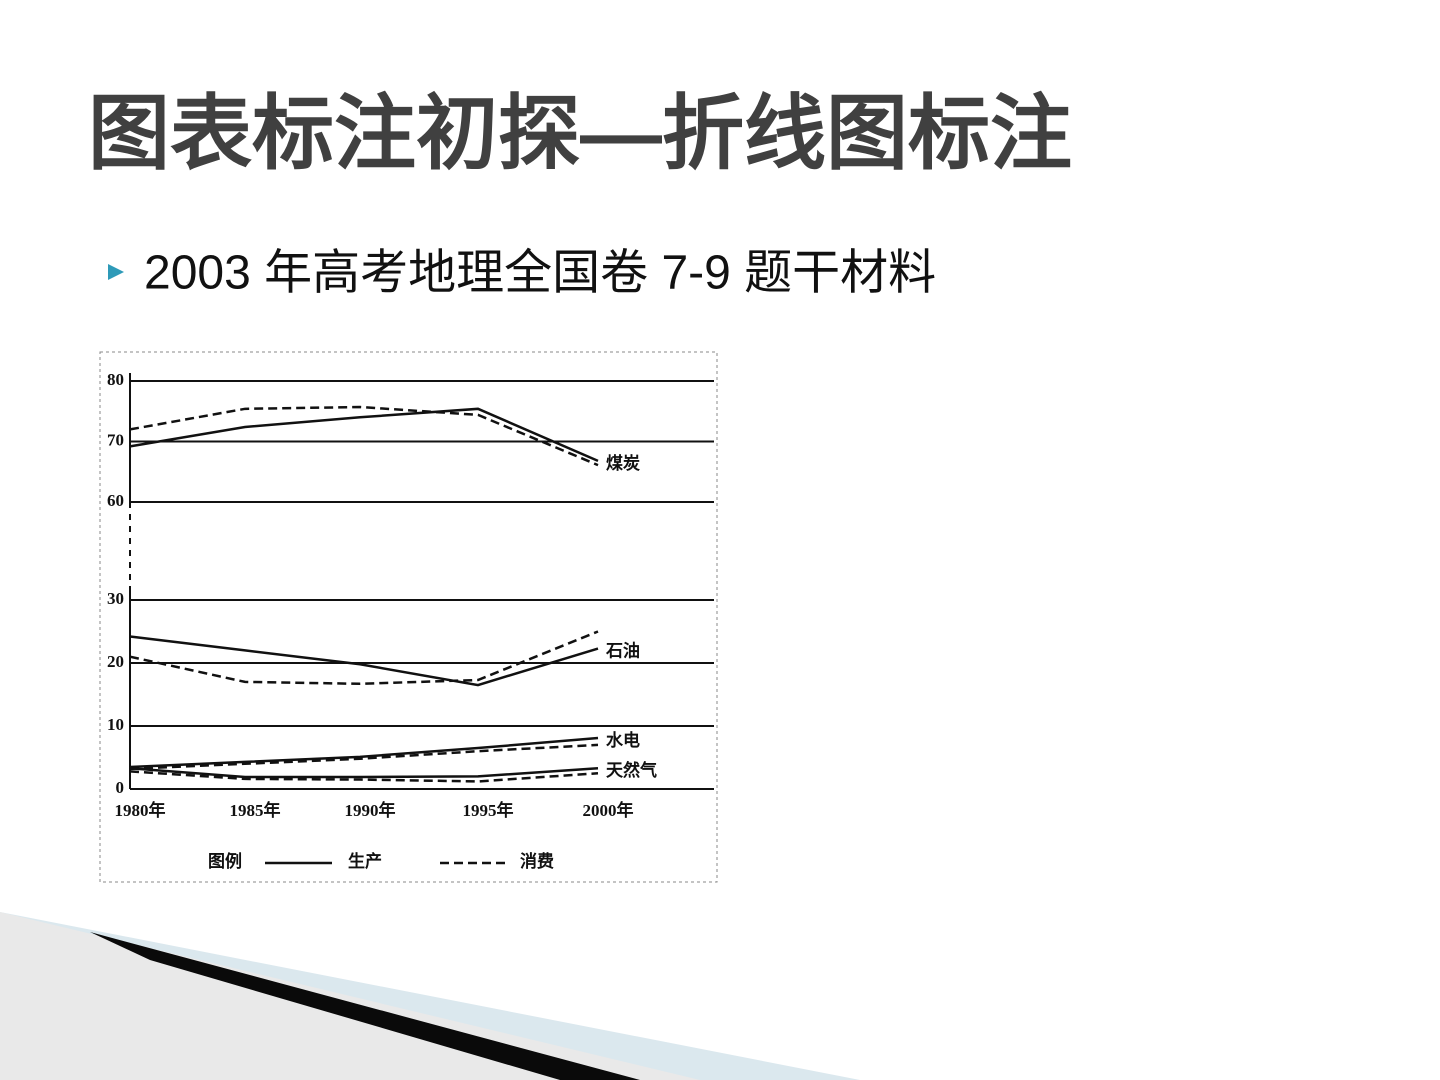 The width and height of the screenshot is (1440, 1080). What do you see at coordinates (115, 379) in the screenshot?
I see `y-tick-label: 80` at bounding box center [115, 379].